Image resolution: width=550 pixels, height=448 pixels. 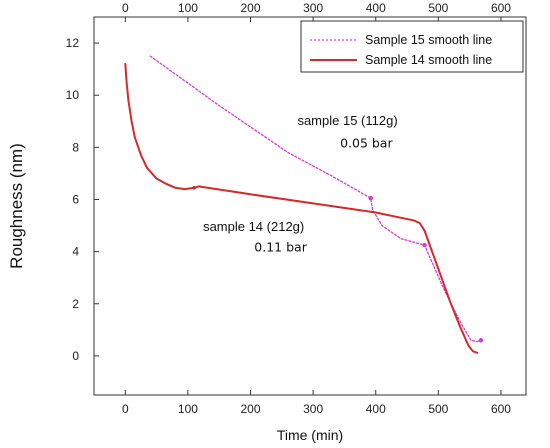 I want to click on legend-box, so click(x=412, y=46).